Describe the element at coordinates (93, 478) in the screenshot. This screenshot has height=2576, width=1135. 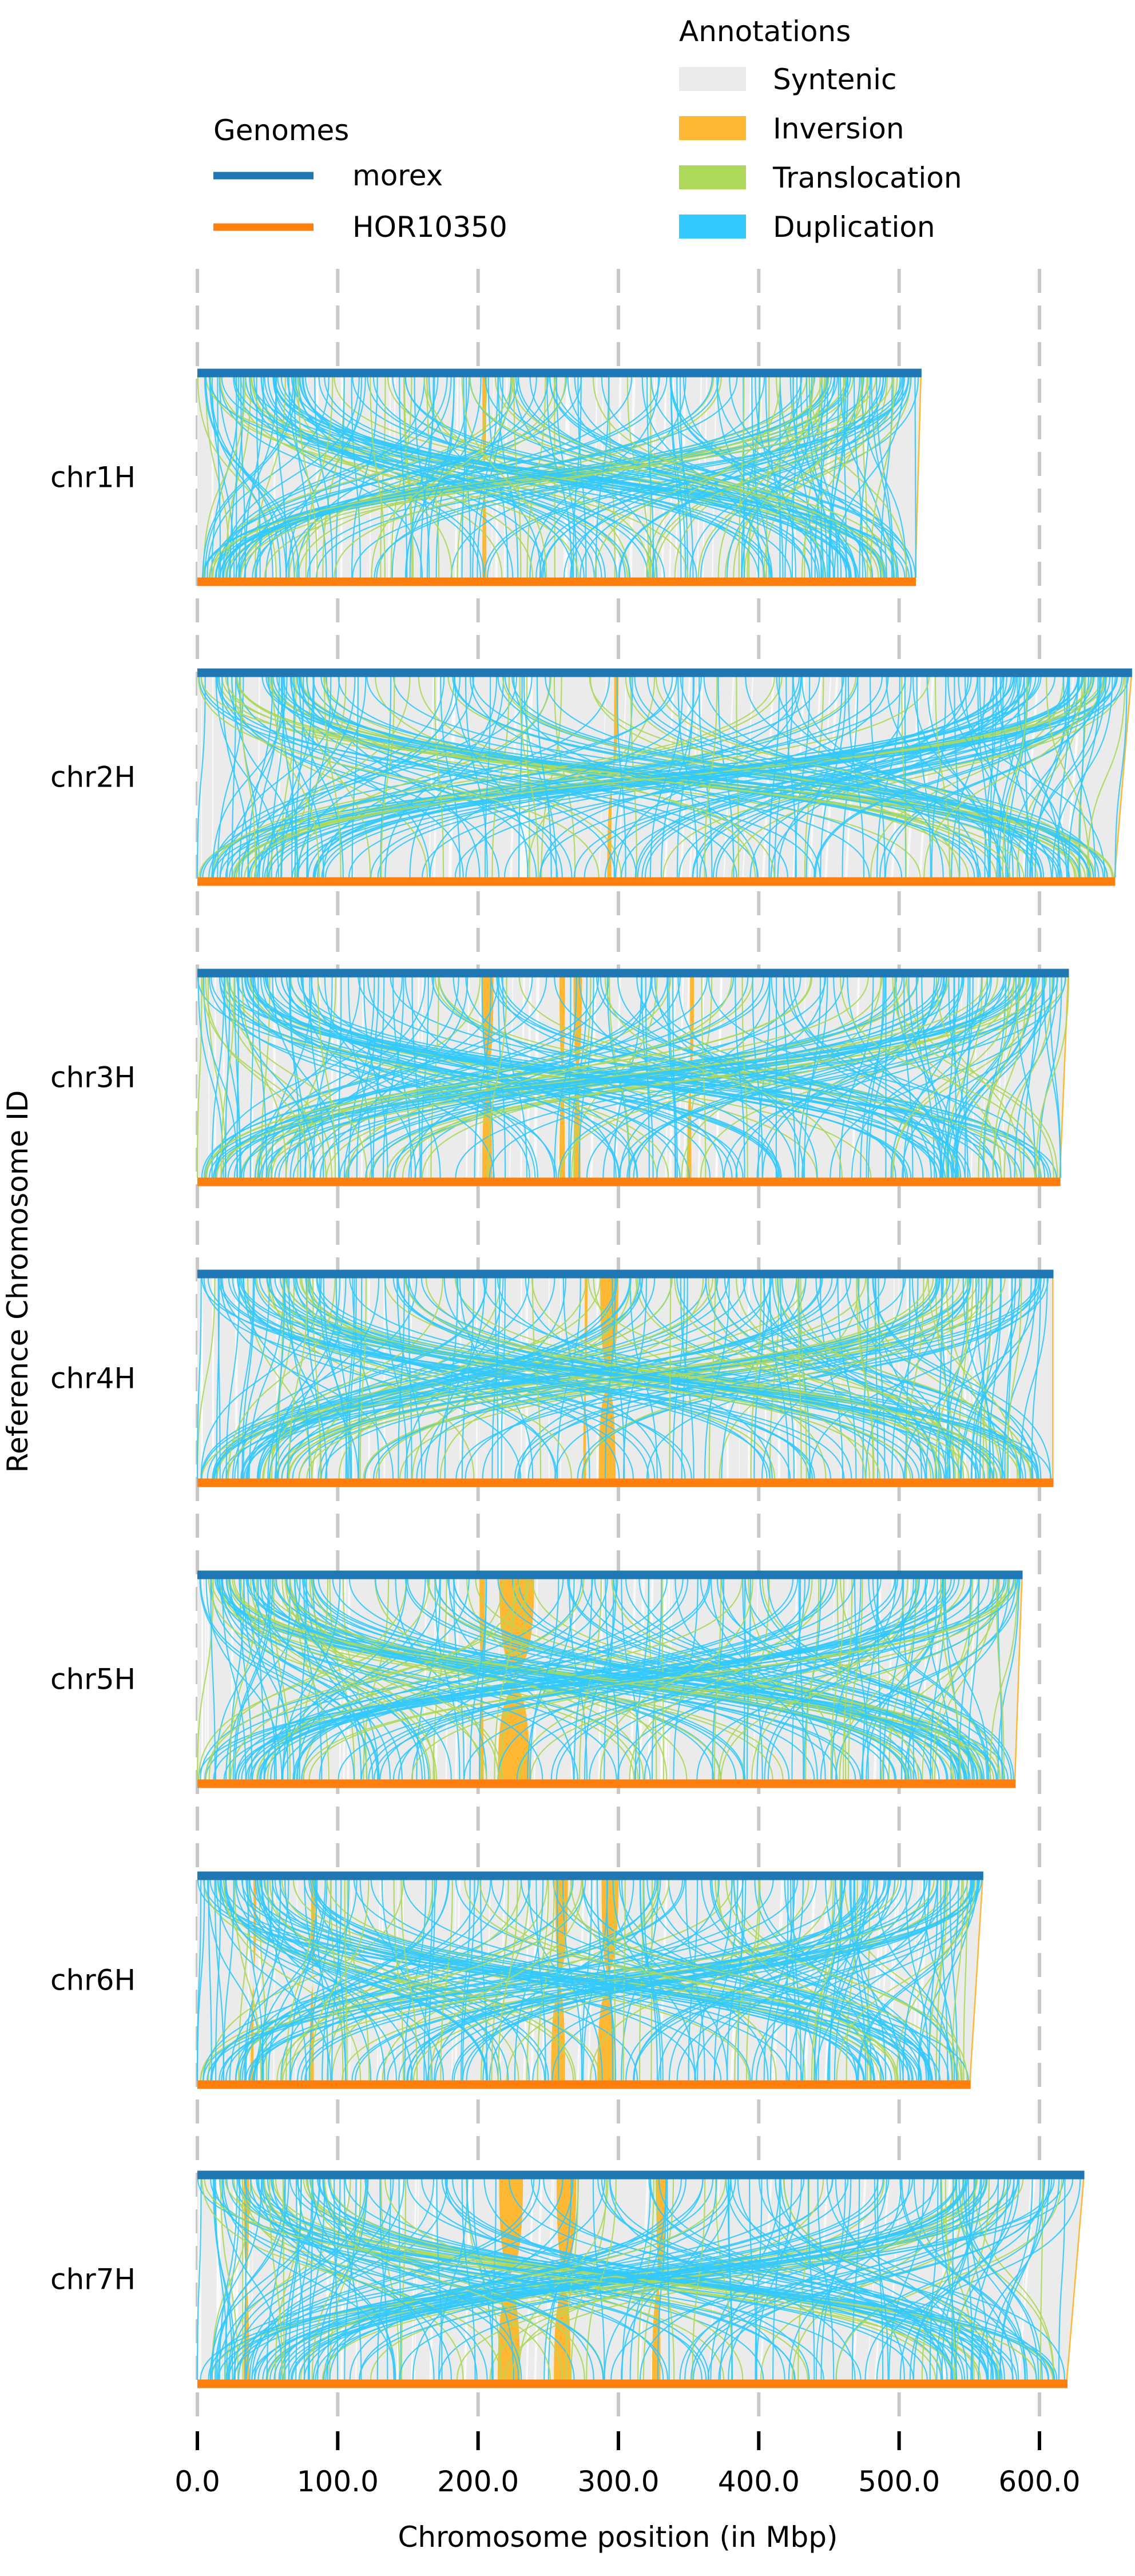
I see `chromosome-label: chr1H` at that location.